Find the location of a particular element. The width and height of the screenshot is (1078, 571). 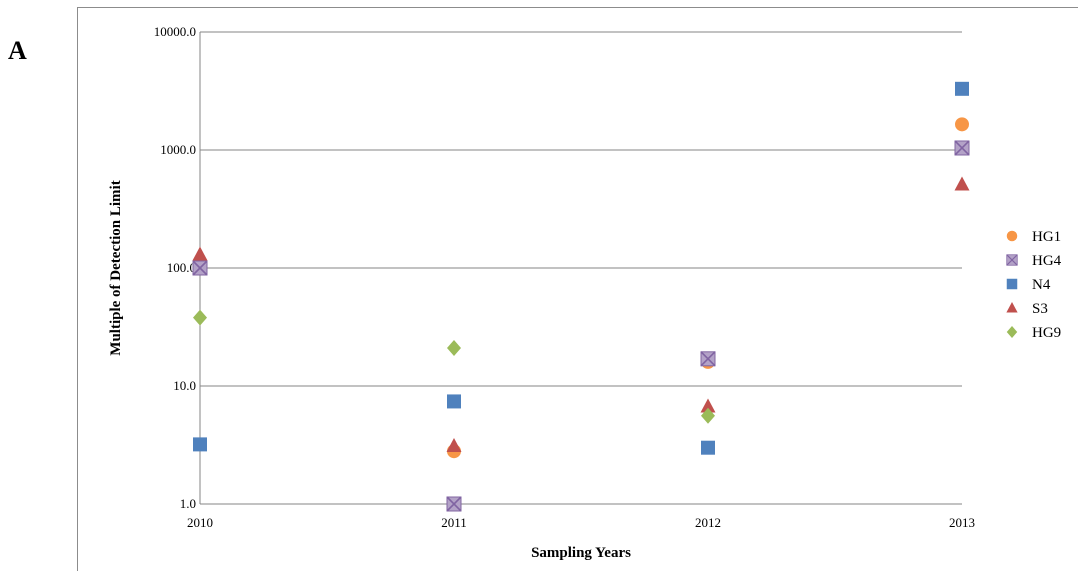

y-tick-label: 100.0 is located at coordinates (181, 267).